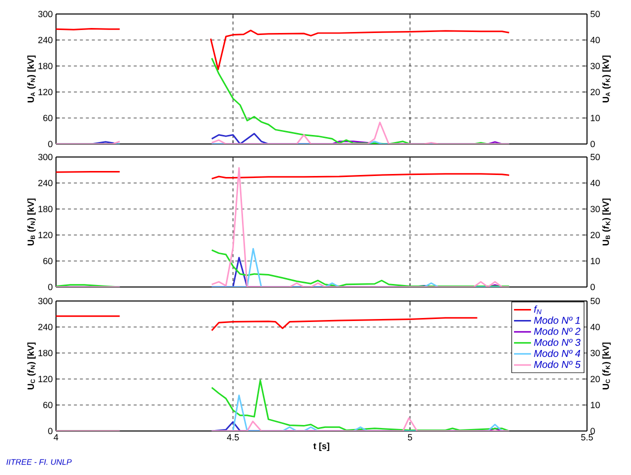 The width and height of the screenshot is (631, 475). What do you see at coordinates (606, 222) in the screenshot?
I see `y2-axis-title: U$_{B}$ (f$_{K}$) [kV]` at bounding box center [606, 222].